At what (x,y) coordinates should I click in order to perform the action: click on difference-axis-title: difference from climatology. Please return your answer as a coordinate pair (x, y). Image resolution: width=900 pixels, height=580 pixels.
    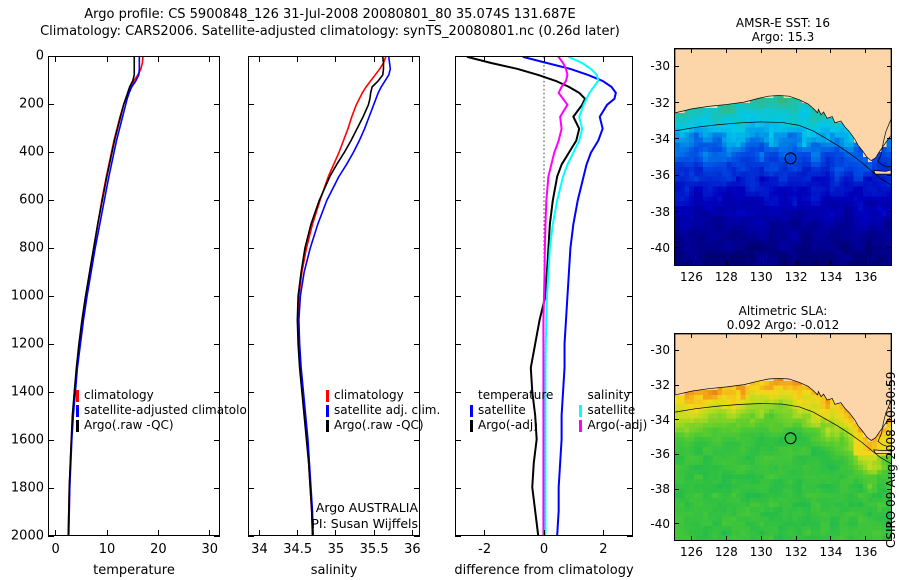
    Looking at the image, I should click on (544, 570).